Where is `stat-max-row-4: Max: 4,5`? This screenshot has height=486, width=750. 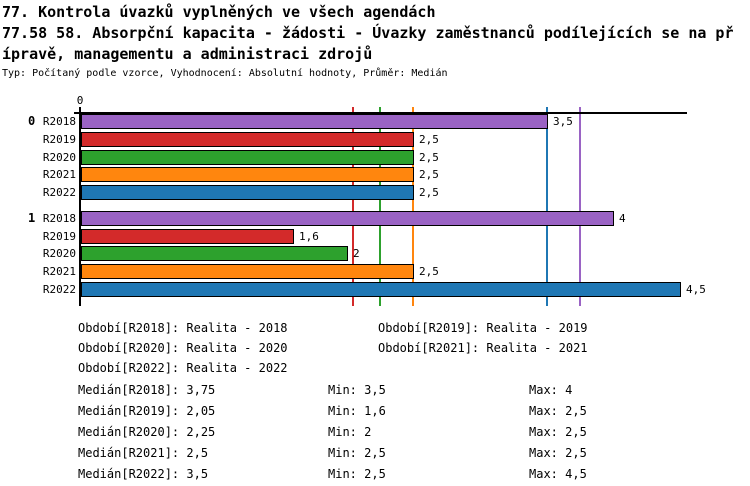 stat-max-row-4: Max: 4,5 is located at coordinates (558, 474).